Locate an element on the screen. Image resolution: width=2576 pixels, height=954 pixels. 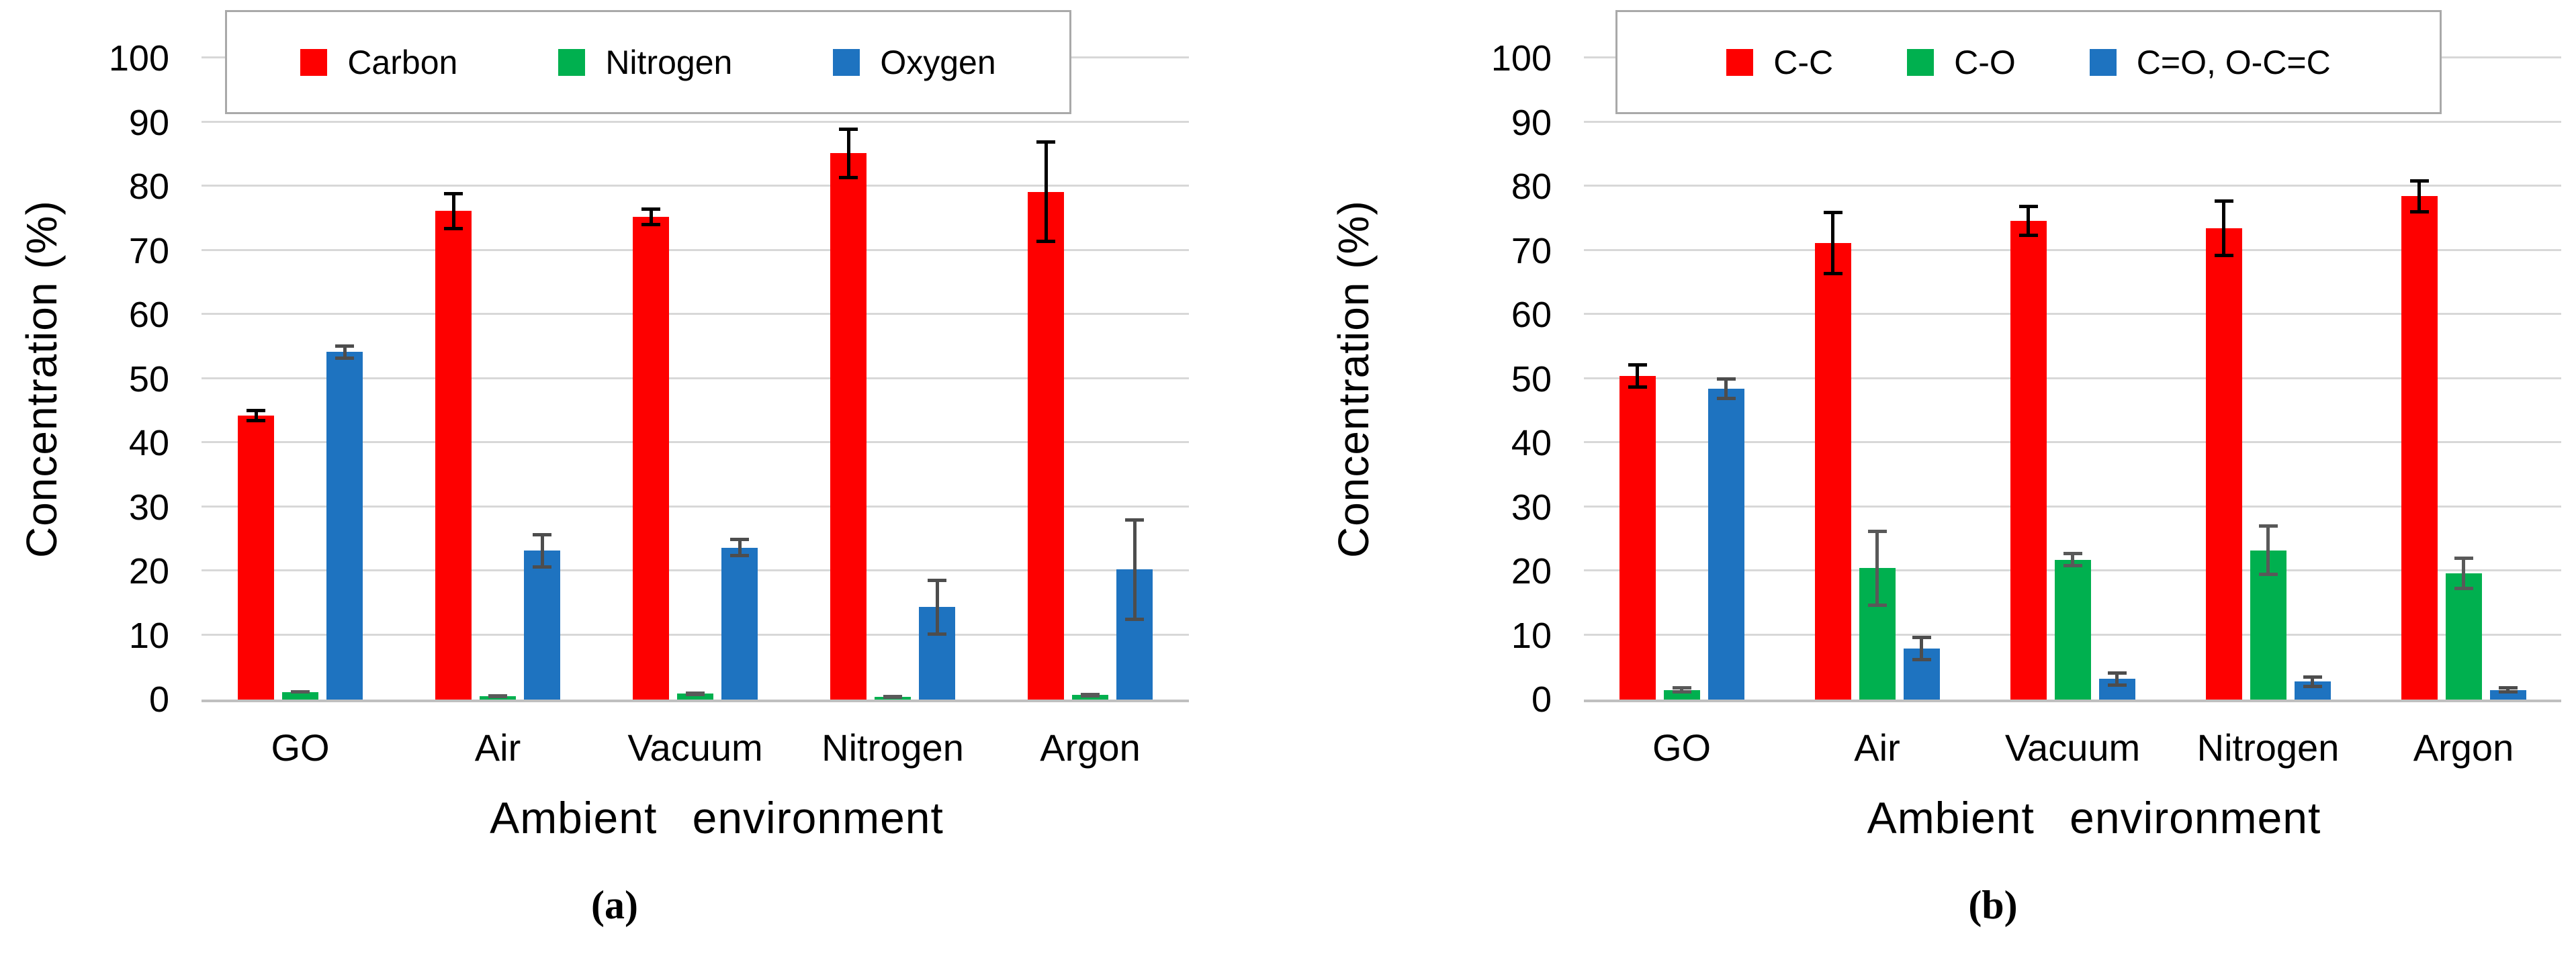
bar-C-C-GO is located at coordinates (1638, 537).